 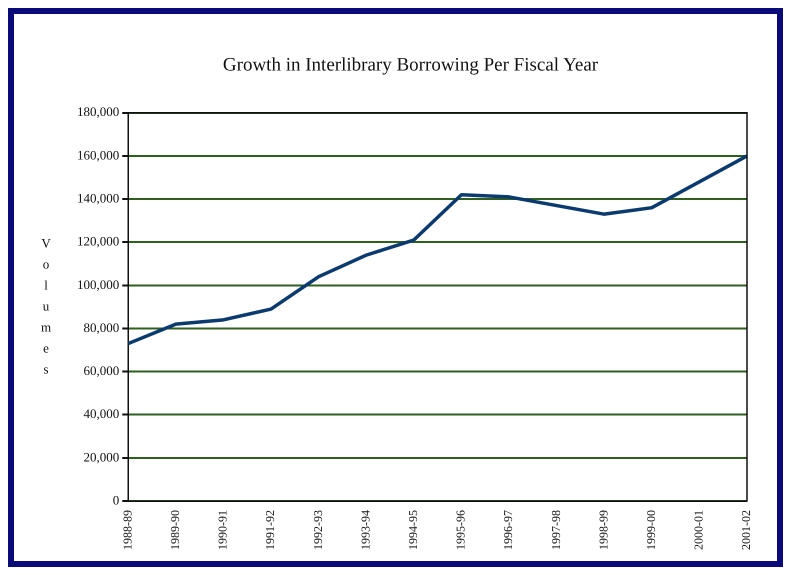 What do you see at coordinates (98, 198) in the screenshot?
I see `y-tick-label: 140,000` at bounding box center [98, 198].